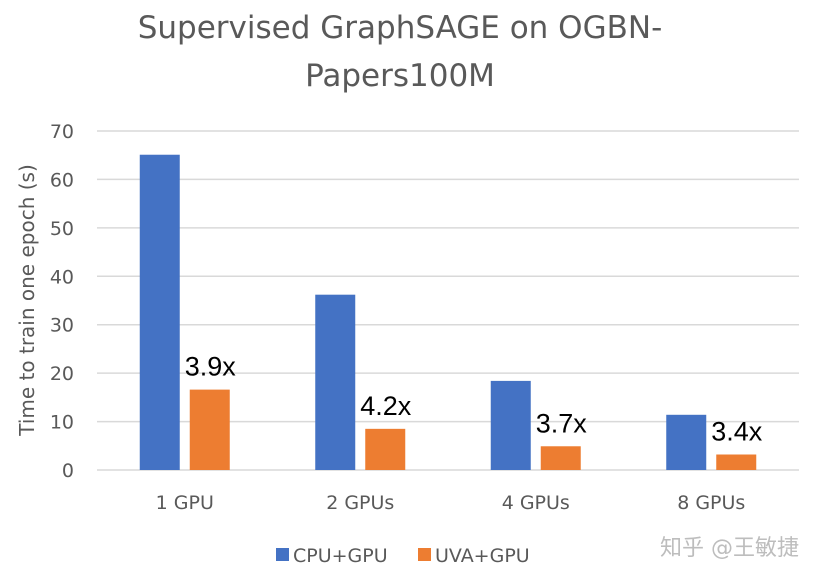  What do you see at coordinates (400, 28) in the screenshot?
I see `chart-title-line-1: Supervised GraphSAGE on OGBN-` at bounding box center [400, 28].